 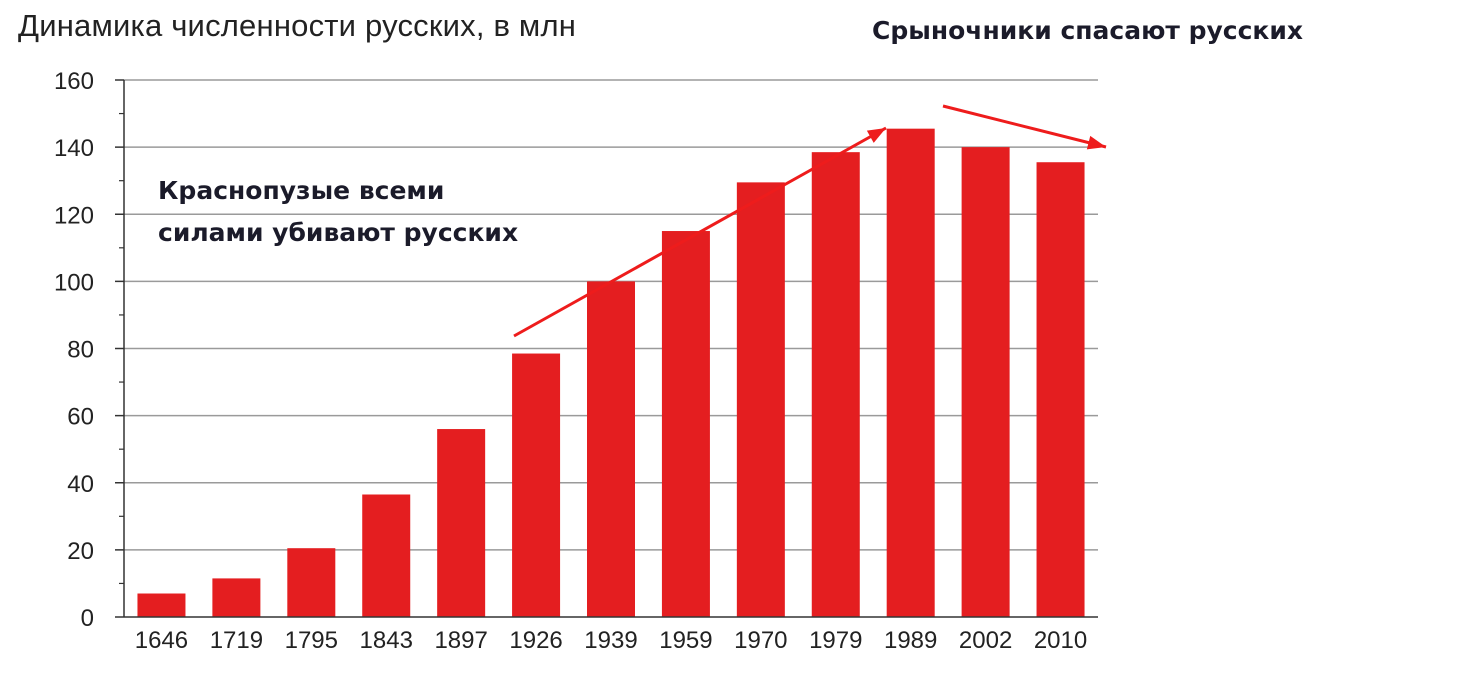 I want to click on arrow-rising-trend, so click(x=700, y=232).